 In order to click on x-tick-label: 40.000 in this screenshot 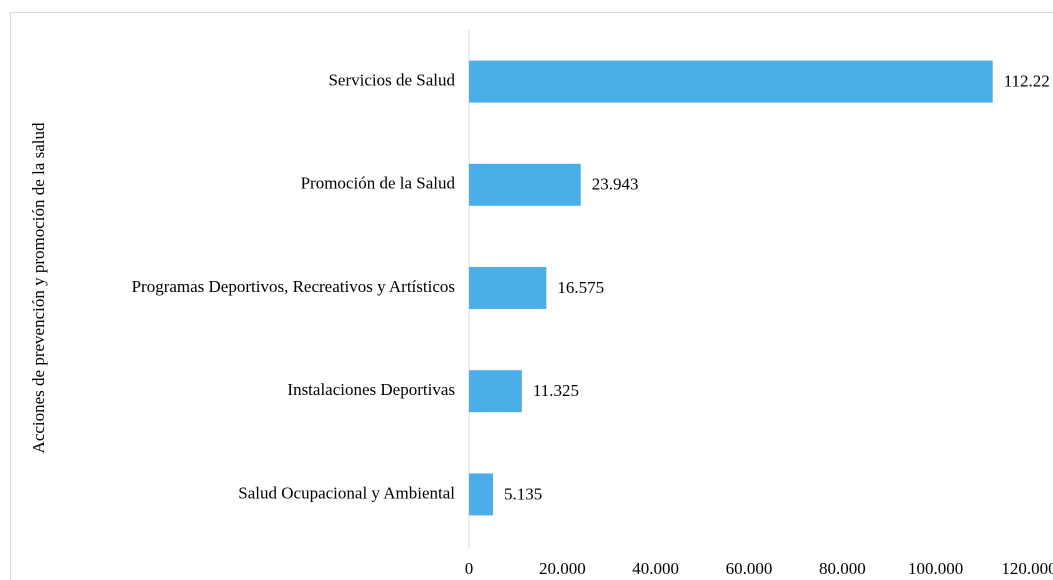, I will do `click(655, 568)`.